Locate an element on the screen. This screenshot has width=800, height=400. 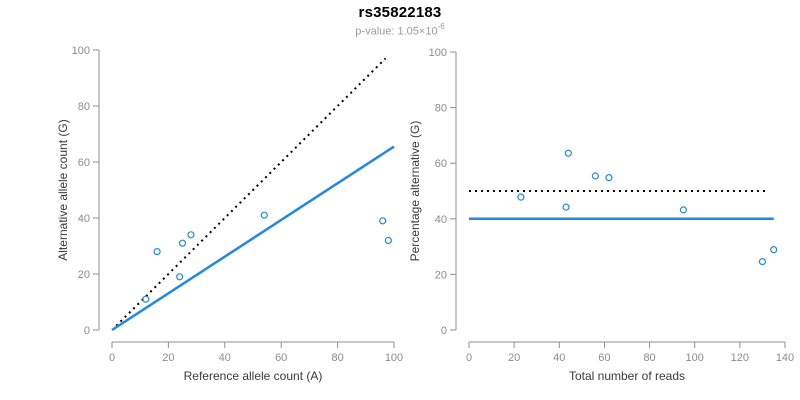
x-axis-title: Total number of reads is located at coordinates (627, 376).